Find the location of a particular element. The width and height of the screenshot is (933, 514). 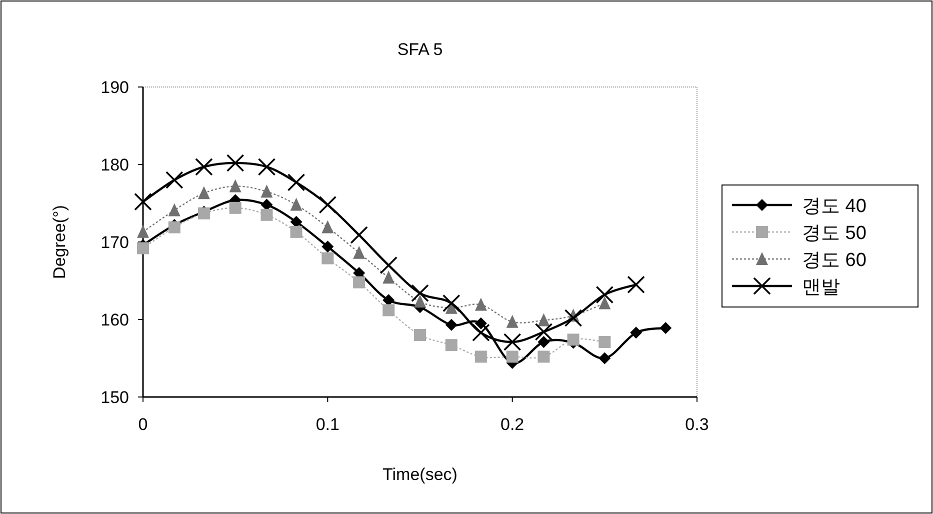

y-axis-title: Degree(°) is located at coordinates (59, 242).